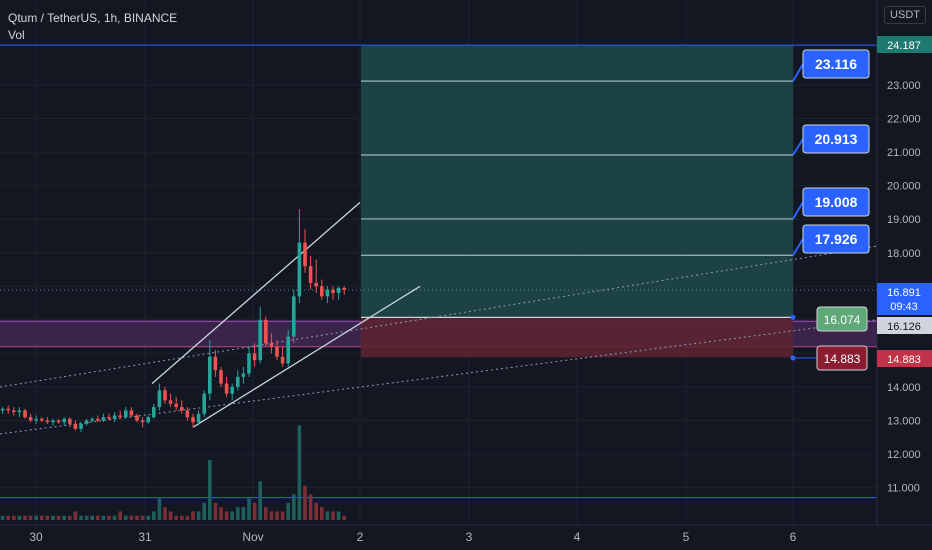 Image resolution: width=932 pixels, height=550 pixels. I want to click on price-tick: 22.000, so click(904, 120).